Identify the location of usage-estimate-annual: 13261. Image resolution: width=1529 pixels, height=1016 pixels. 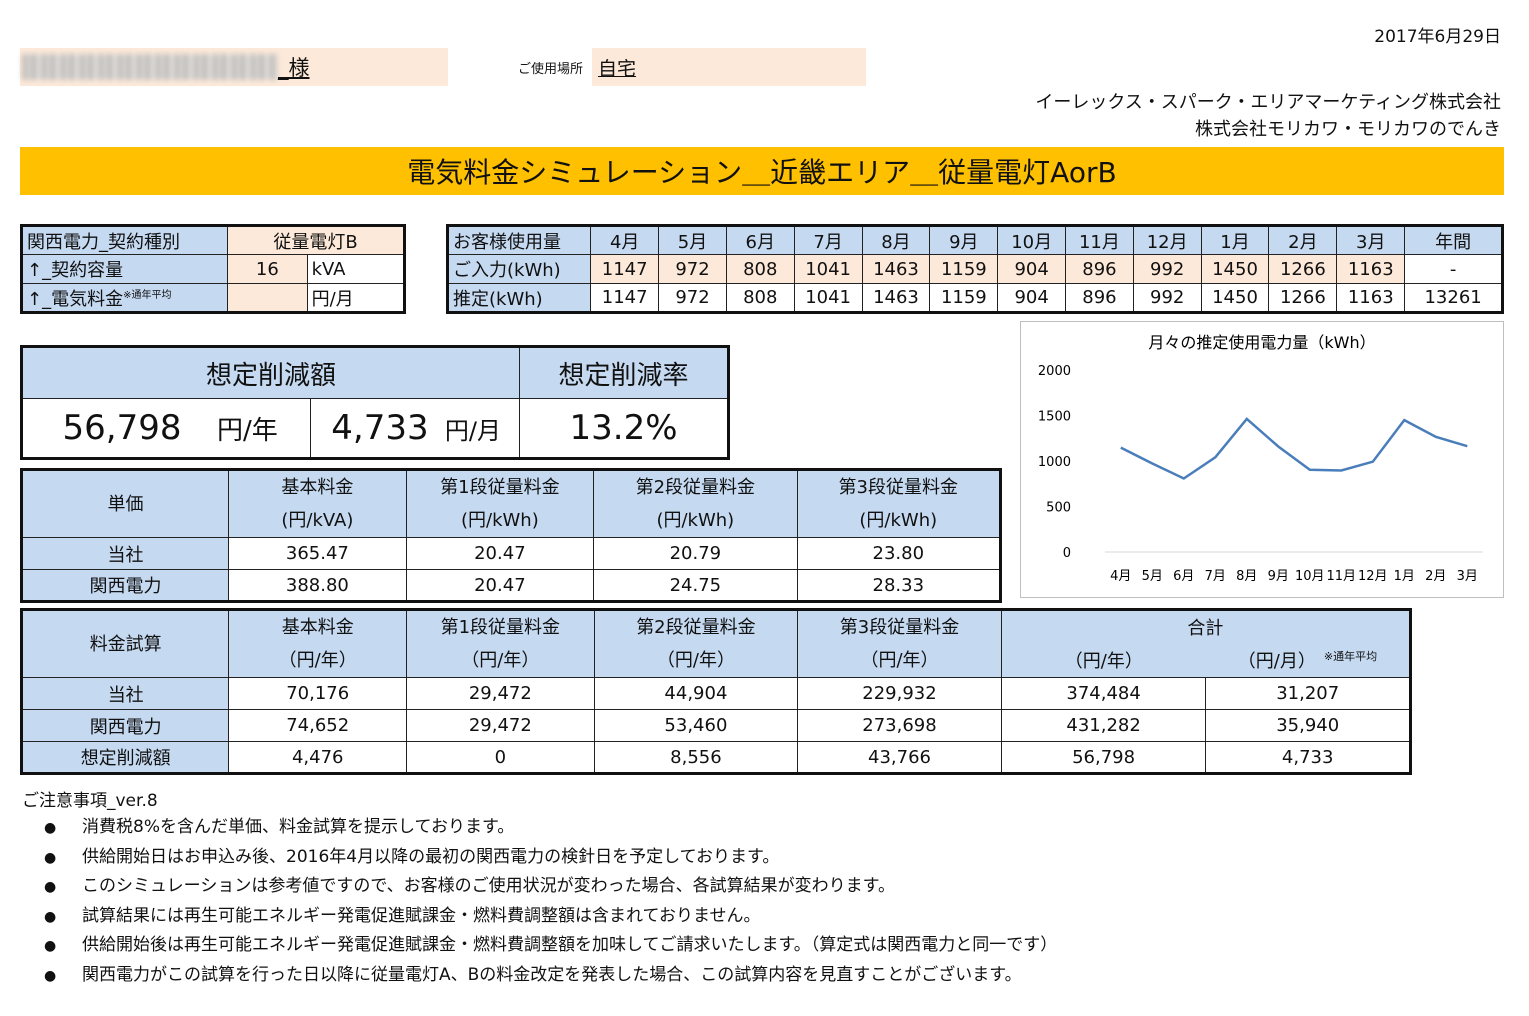
(1453, 298).